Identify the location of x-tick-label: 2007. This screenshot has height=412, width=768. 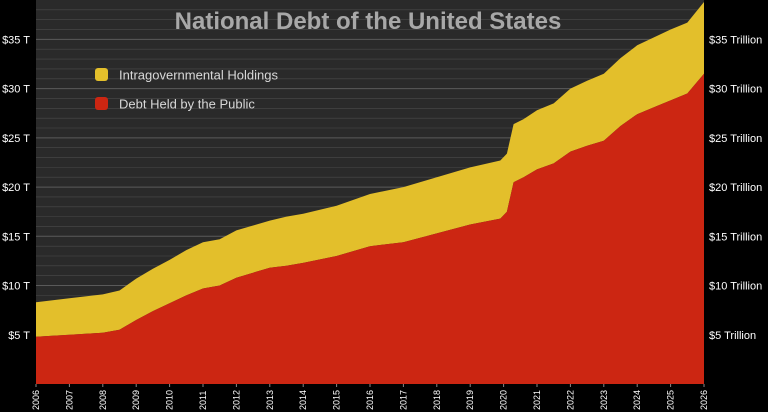
(69, 400).